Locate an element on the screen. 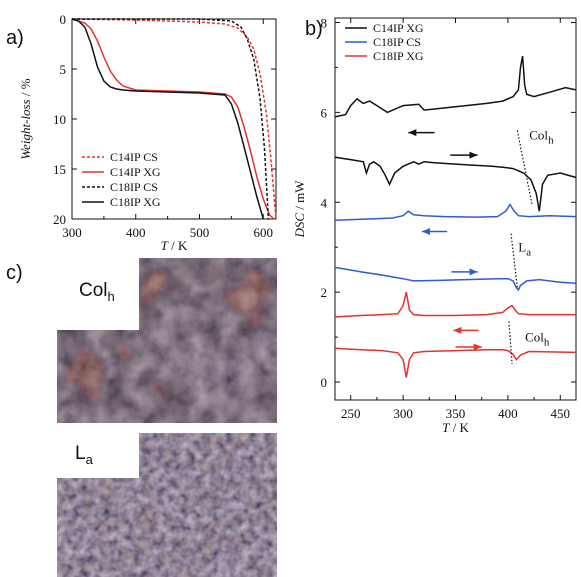 The width and height of the screenshot is (581, 577). y-axis-label: Weight-loss / % is located at coordinates (25, 118).